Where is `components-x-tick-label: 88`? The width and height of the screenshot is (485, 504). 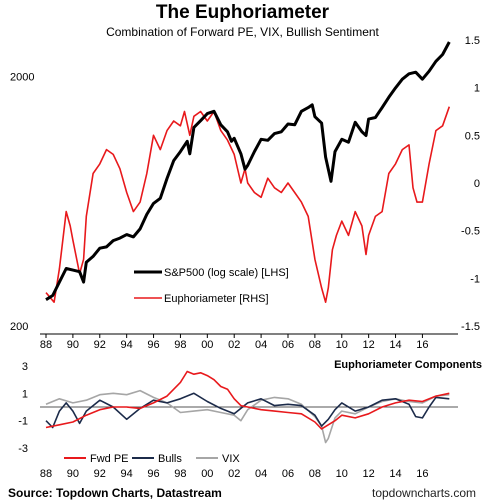 components-x-tick-label: 88 is located at coordinates (46, 474).